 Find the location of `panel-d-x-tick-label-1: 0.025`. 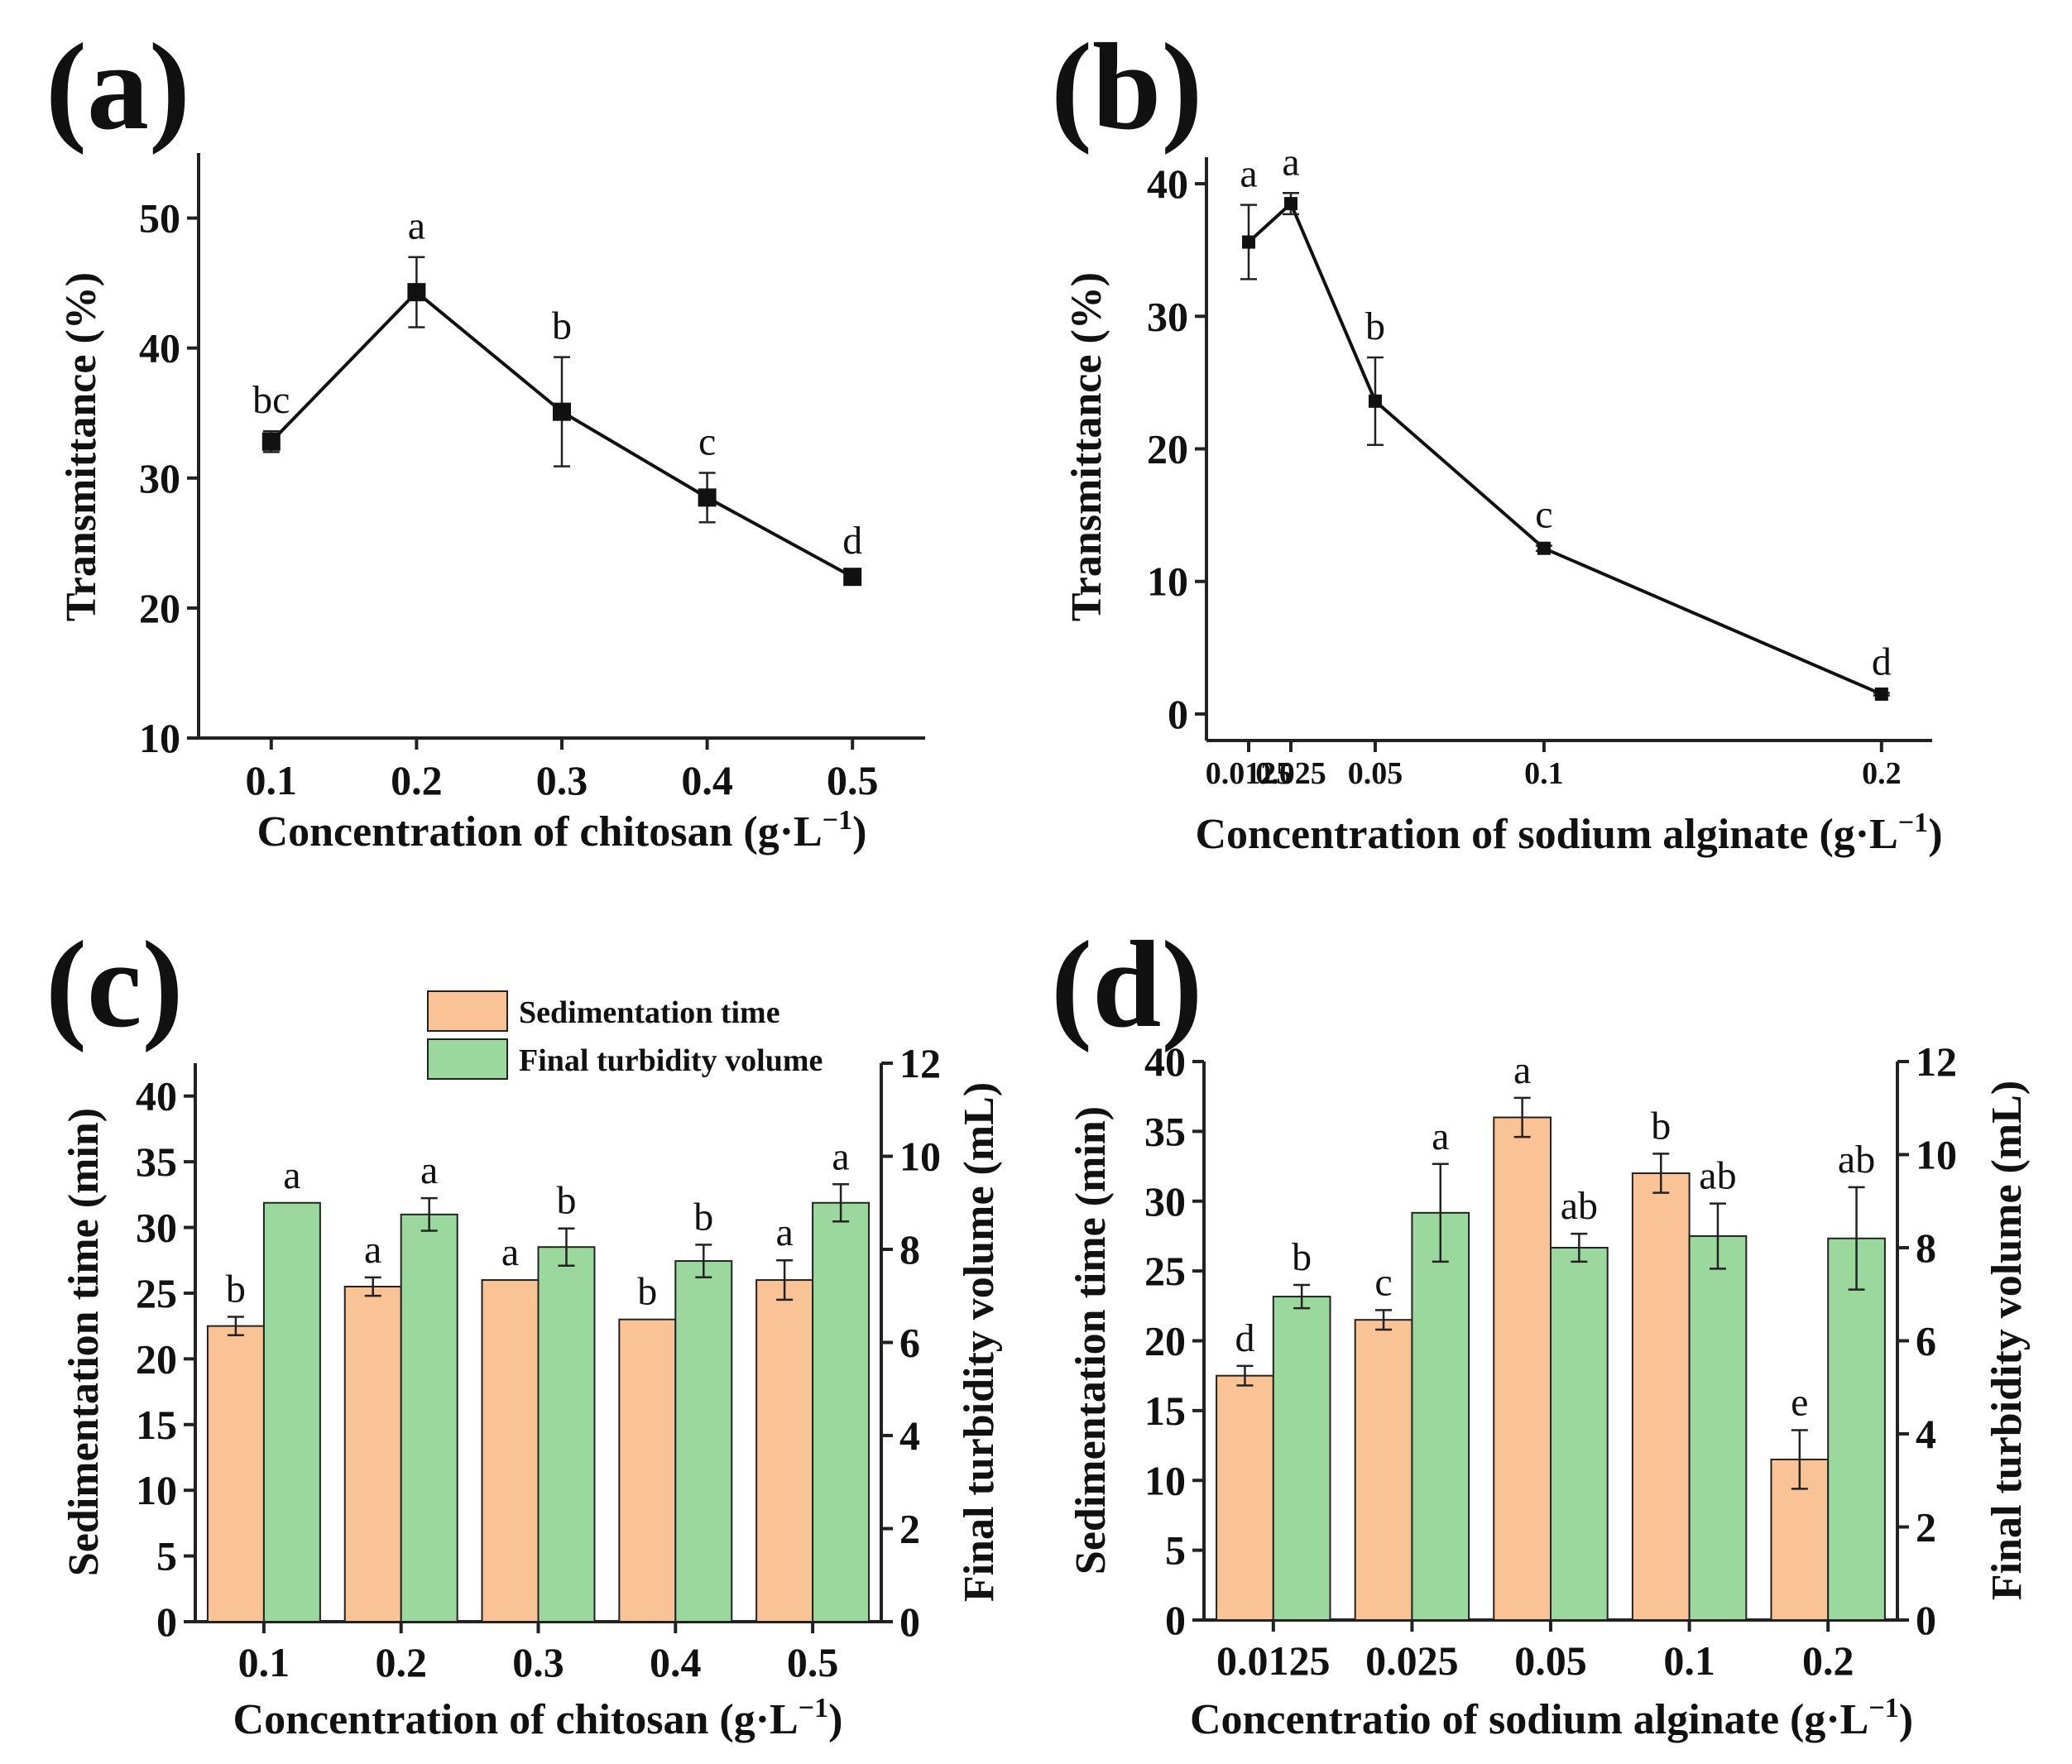

panel-d-x-tick-label-1: 0.025 is located at coordinates (1412, 1661).